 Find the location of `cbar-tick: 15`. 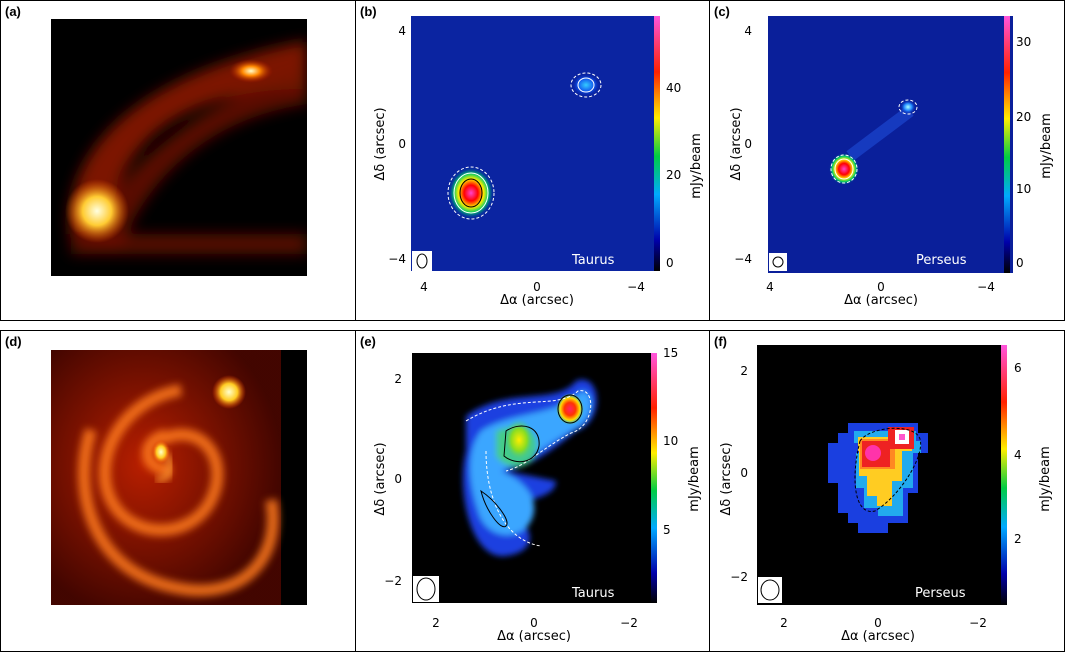

cbar-tick: 15 is located at coordinates (670, 353).